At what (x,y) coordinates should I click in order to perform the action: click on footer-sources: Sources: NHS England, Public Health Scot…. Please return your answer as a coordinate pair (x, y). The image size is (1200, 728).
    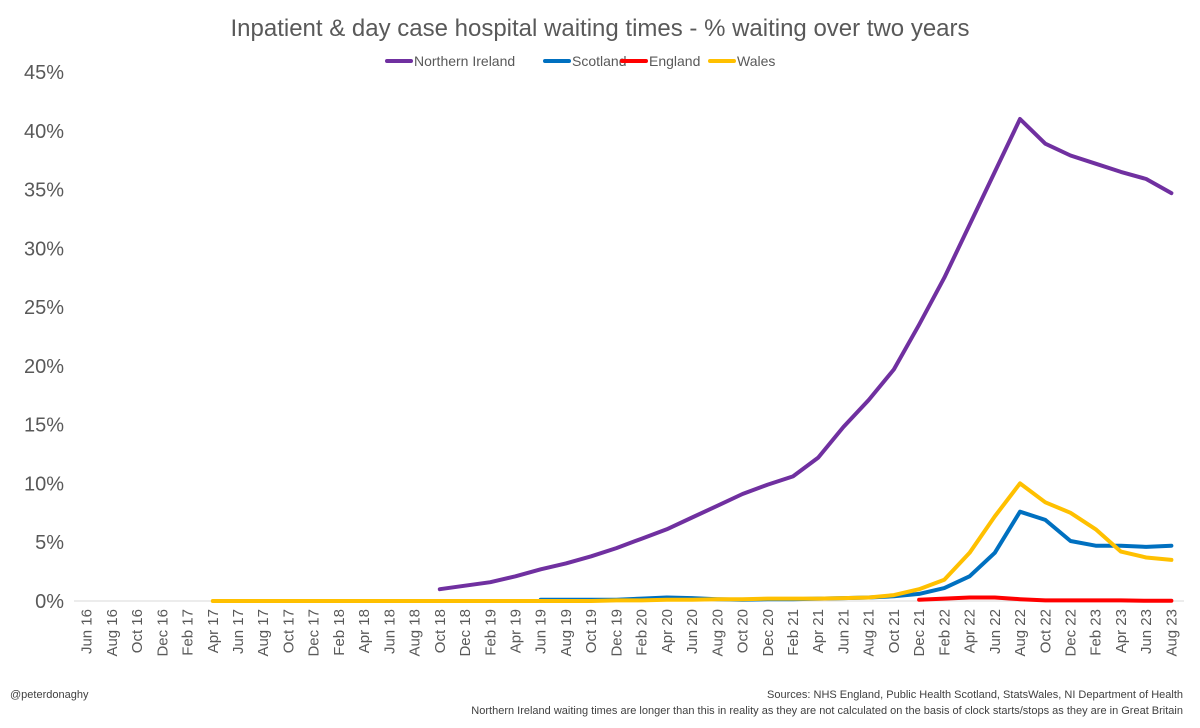
    Looking at the image, I should click on (975, 695).